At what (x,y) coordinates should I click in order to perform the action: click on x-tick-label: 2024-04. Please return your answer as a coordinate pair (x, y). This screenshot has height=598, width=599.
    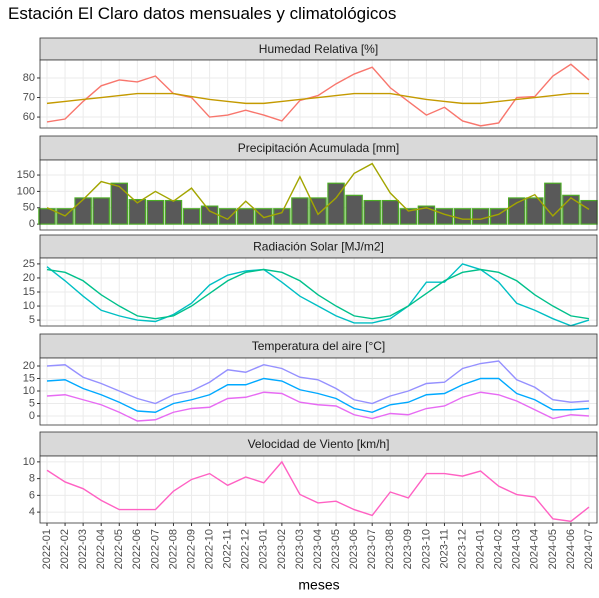
    Looking at the image, I should click on (535, 549).